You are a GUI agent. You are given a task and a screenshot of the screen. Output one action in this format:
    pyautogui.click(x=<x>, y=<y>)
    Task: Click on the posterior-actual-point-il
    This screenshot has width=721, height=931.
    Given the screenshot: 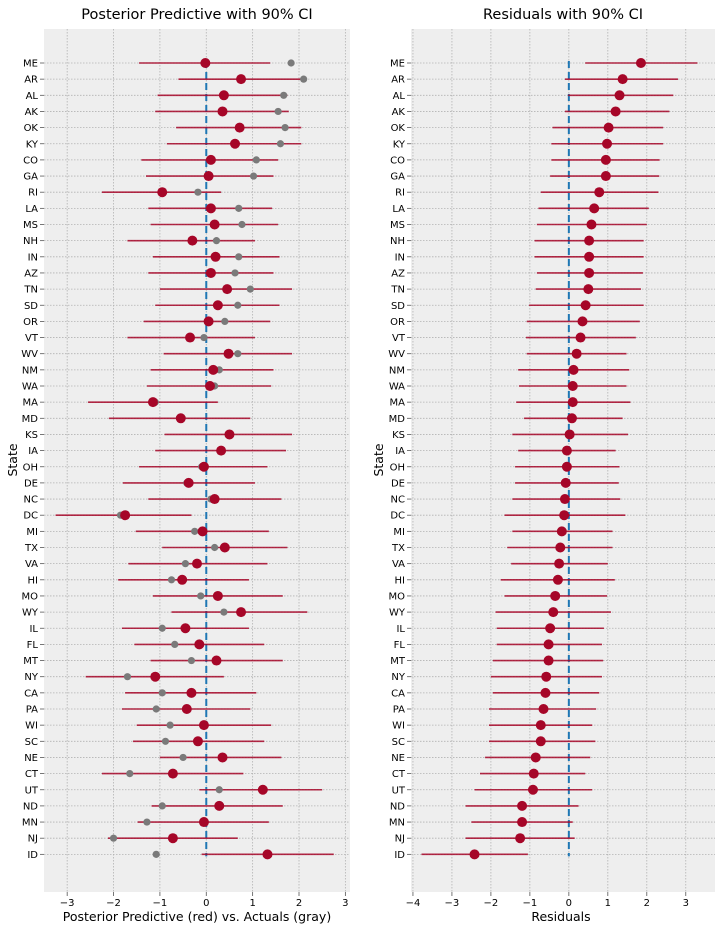 What is the action you would take?
    pyautogui.click(x=162, y=628)
    